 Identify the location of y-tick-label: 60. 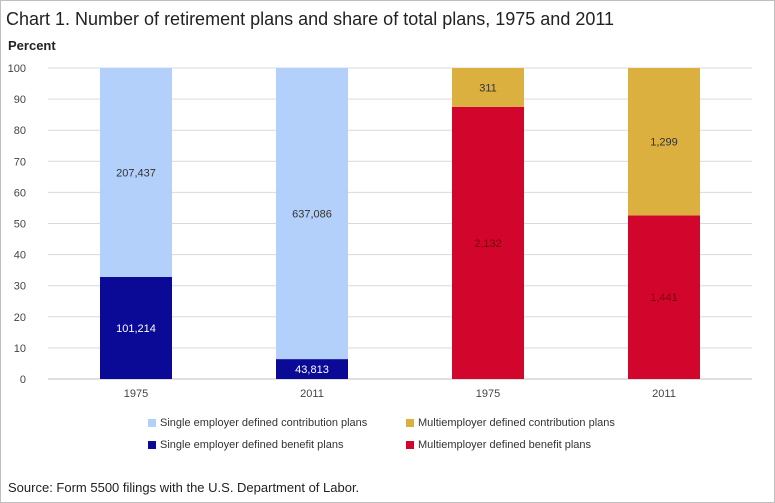
(20, 193).